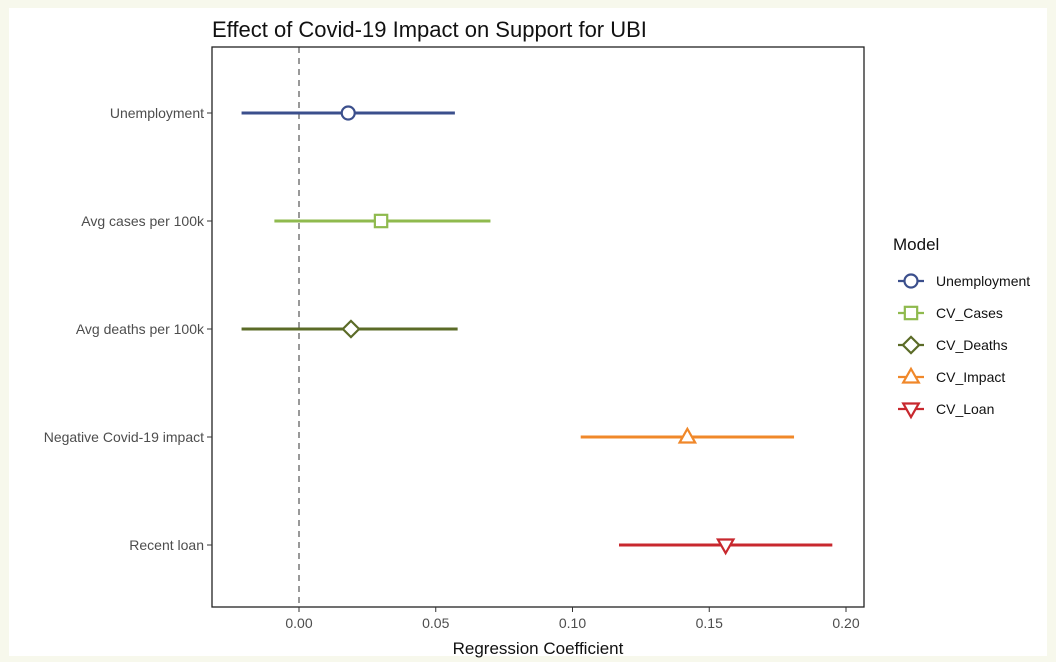  I want to click on y-tick-label: Negative Covid-19 impact, so click(124, 437).